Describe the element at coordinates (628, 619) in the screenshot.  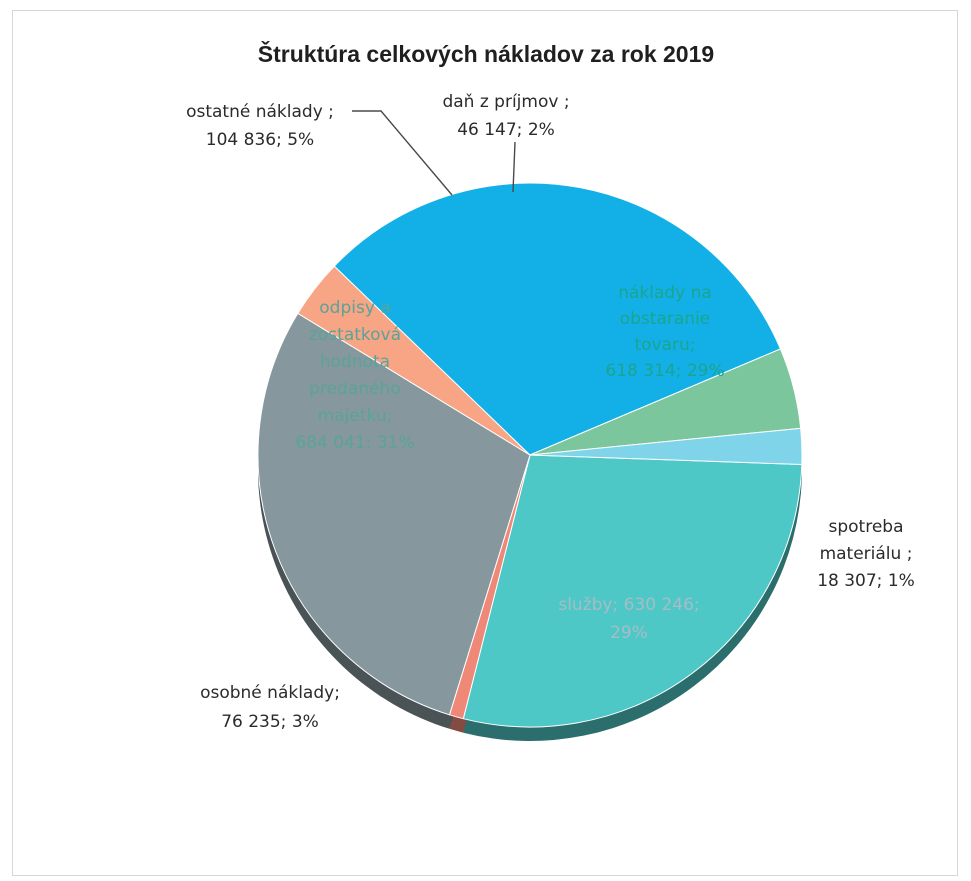
I see `slice-label: služby; 630 246; 29%` at that location.